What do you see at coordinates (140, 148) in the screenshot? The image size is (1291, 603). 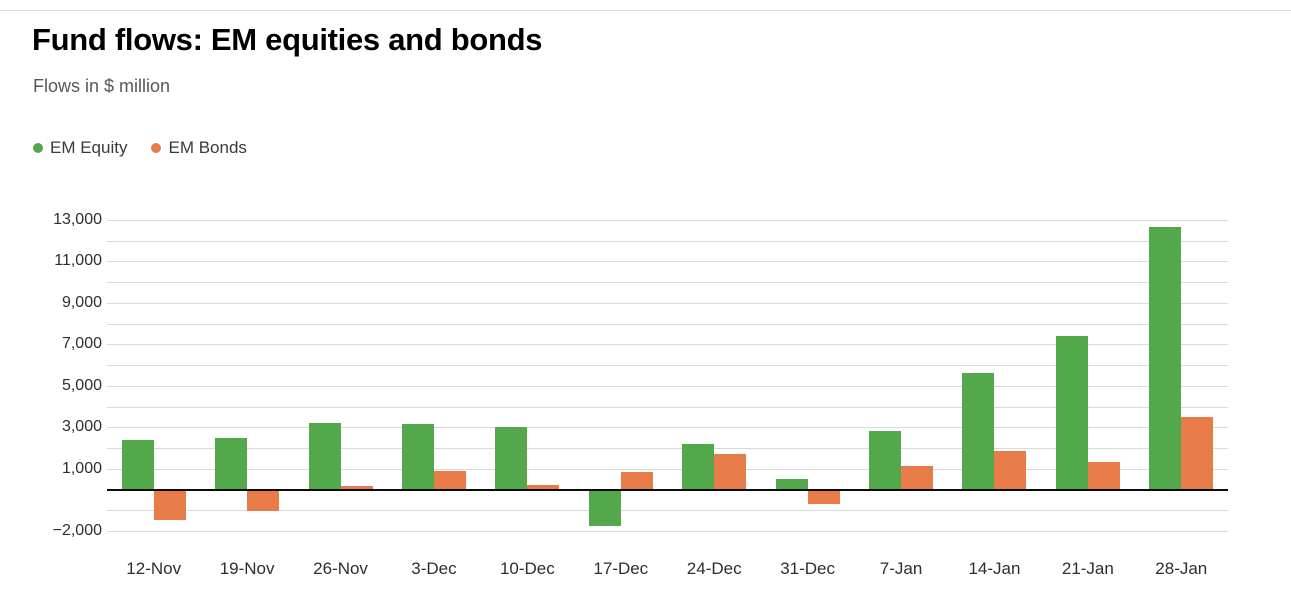 I see `legend: EM Equity EM Bonds` at bounding box center [140, 148].